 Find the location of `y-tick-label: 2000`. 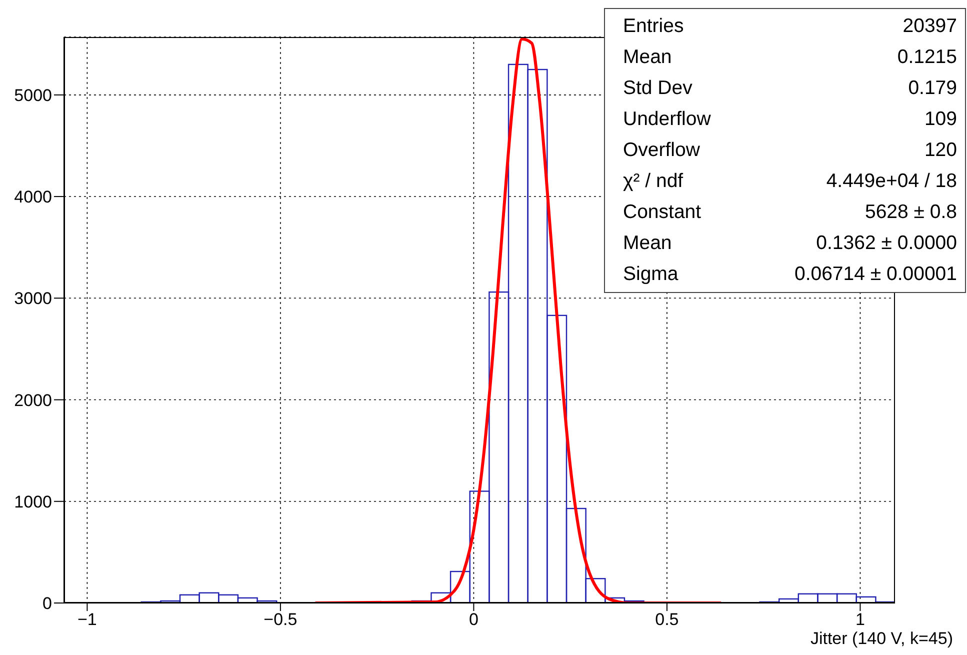

y-tick-label: 2000 is located at coordinates (33, 400).